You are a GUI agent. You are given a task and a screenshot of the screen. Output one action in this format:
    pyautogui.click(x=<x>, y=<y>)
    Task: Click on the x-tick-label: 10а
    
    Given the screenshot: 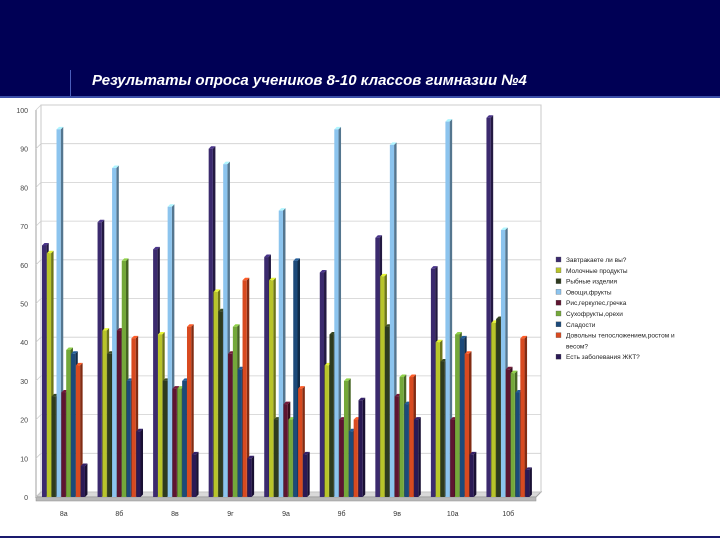 What is the action you would take?
    pyautogui.click(x=453, y=514)
    